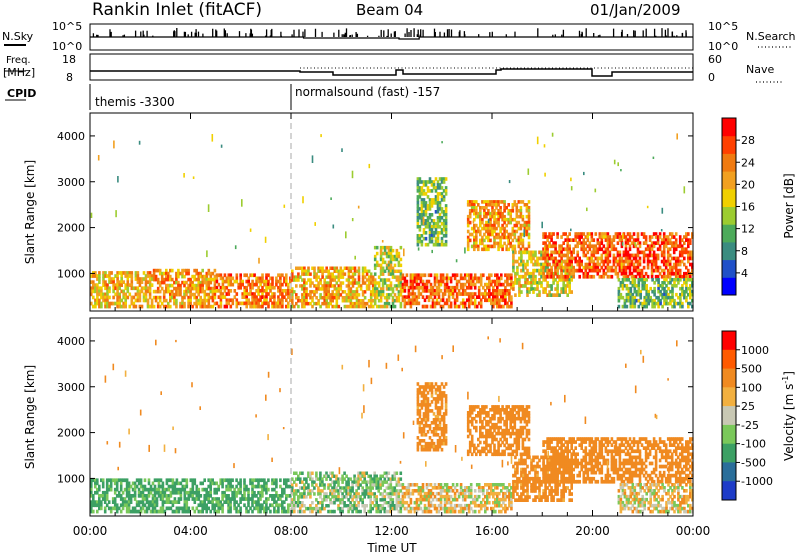 This screenshot has height=554, width=800. What do you see at coordinates (69, 59) in the screenshot?
I see `freq-tick-top: 18` at bounding box center [69, 59].